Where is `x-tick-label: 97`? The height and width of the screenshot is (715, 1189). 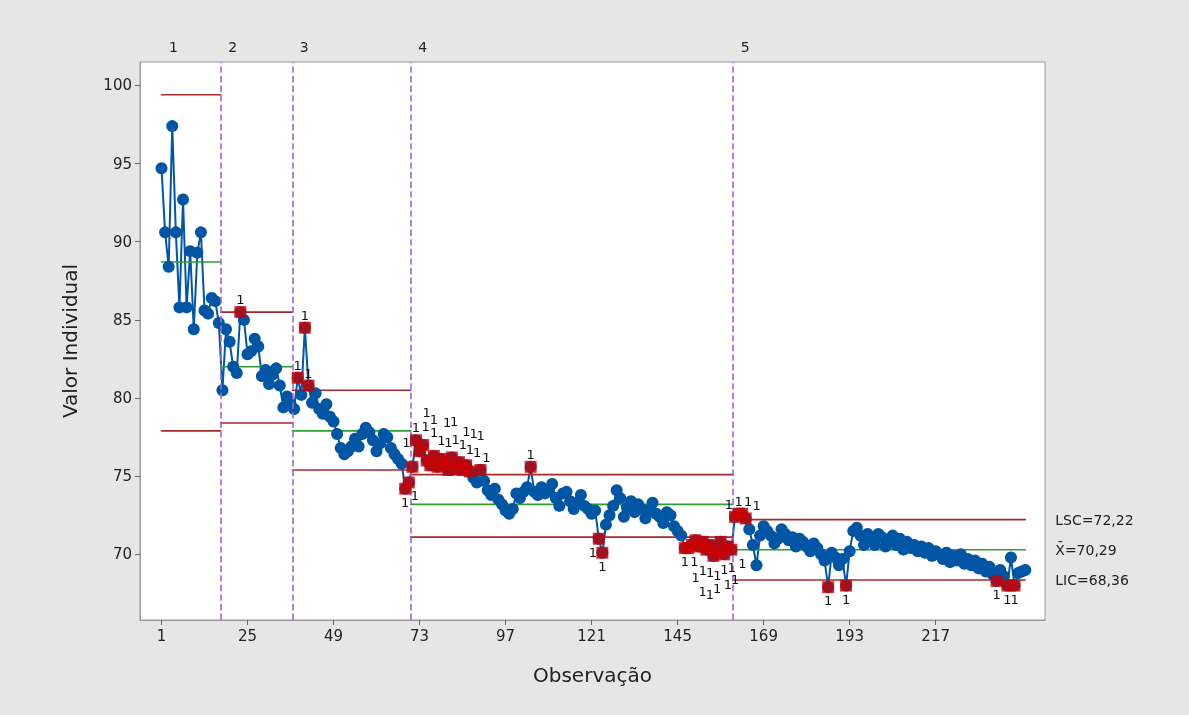
x-tick-label: 97 is located at coordinates (506, 635).